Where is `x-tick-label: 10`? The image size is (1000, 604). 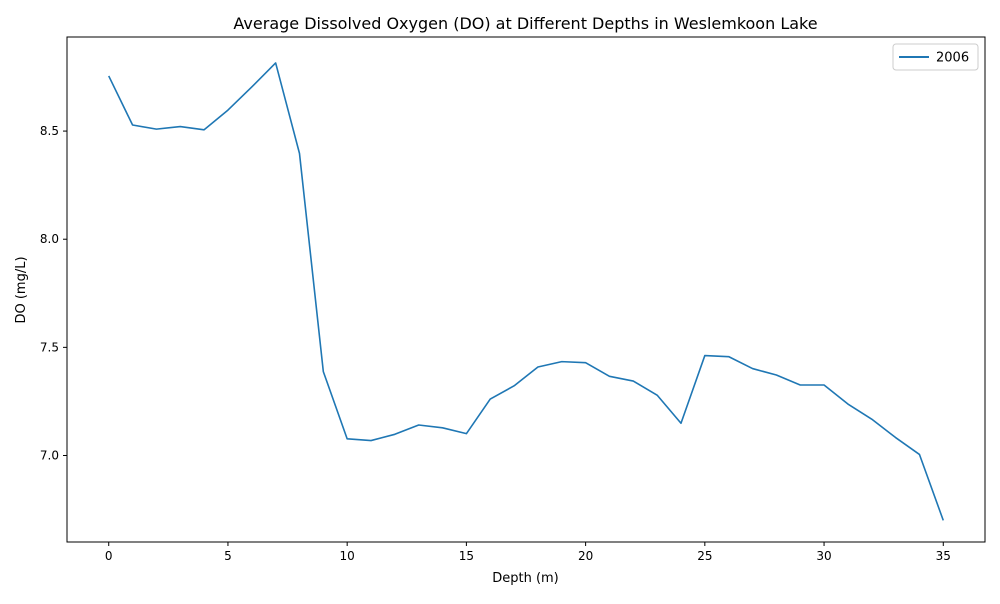
x-tick-label: 10 is located at coordinates (347, 556).